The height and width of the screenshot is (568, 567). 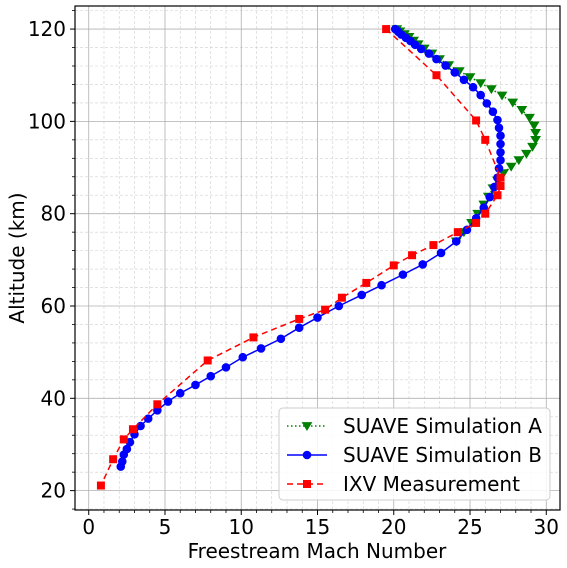 I want to click on legend-label: SUAVE Simulation A, so click(x=442, y=426).